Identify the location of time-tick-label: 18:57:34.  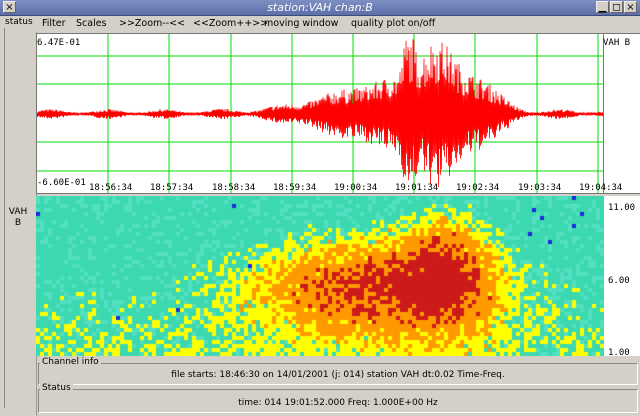
(172, 188).